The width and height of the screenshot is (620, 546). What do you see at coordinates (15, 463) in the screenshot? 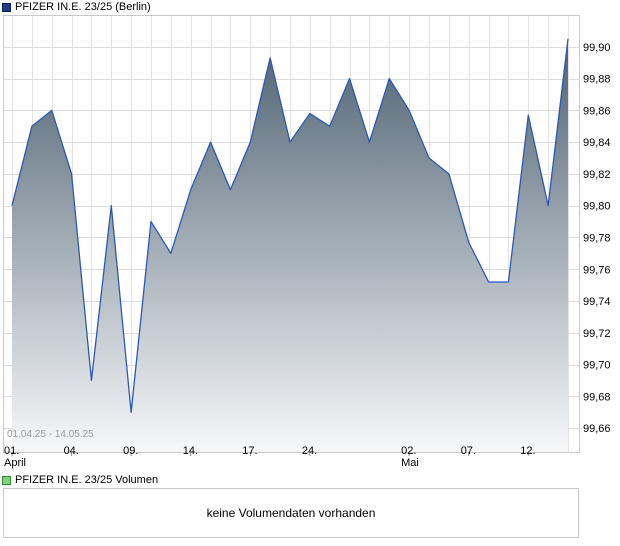
I see `x-tick-sublabel: April` at bounding box center [15, 463].